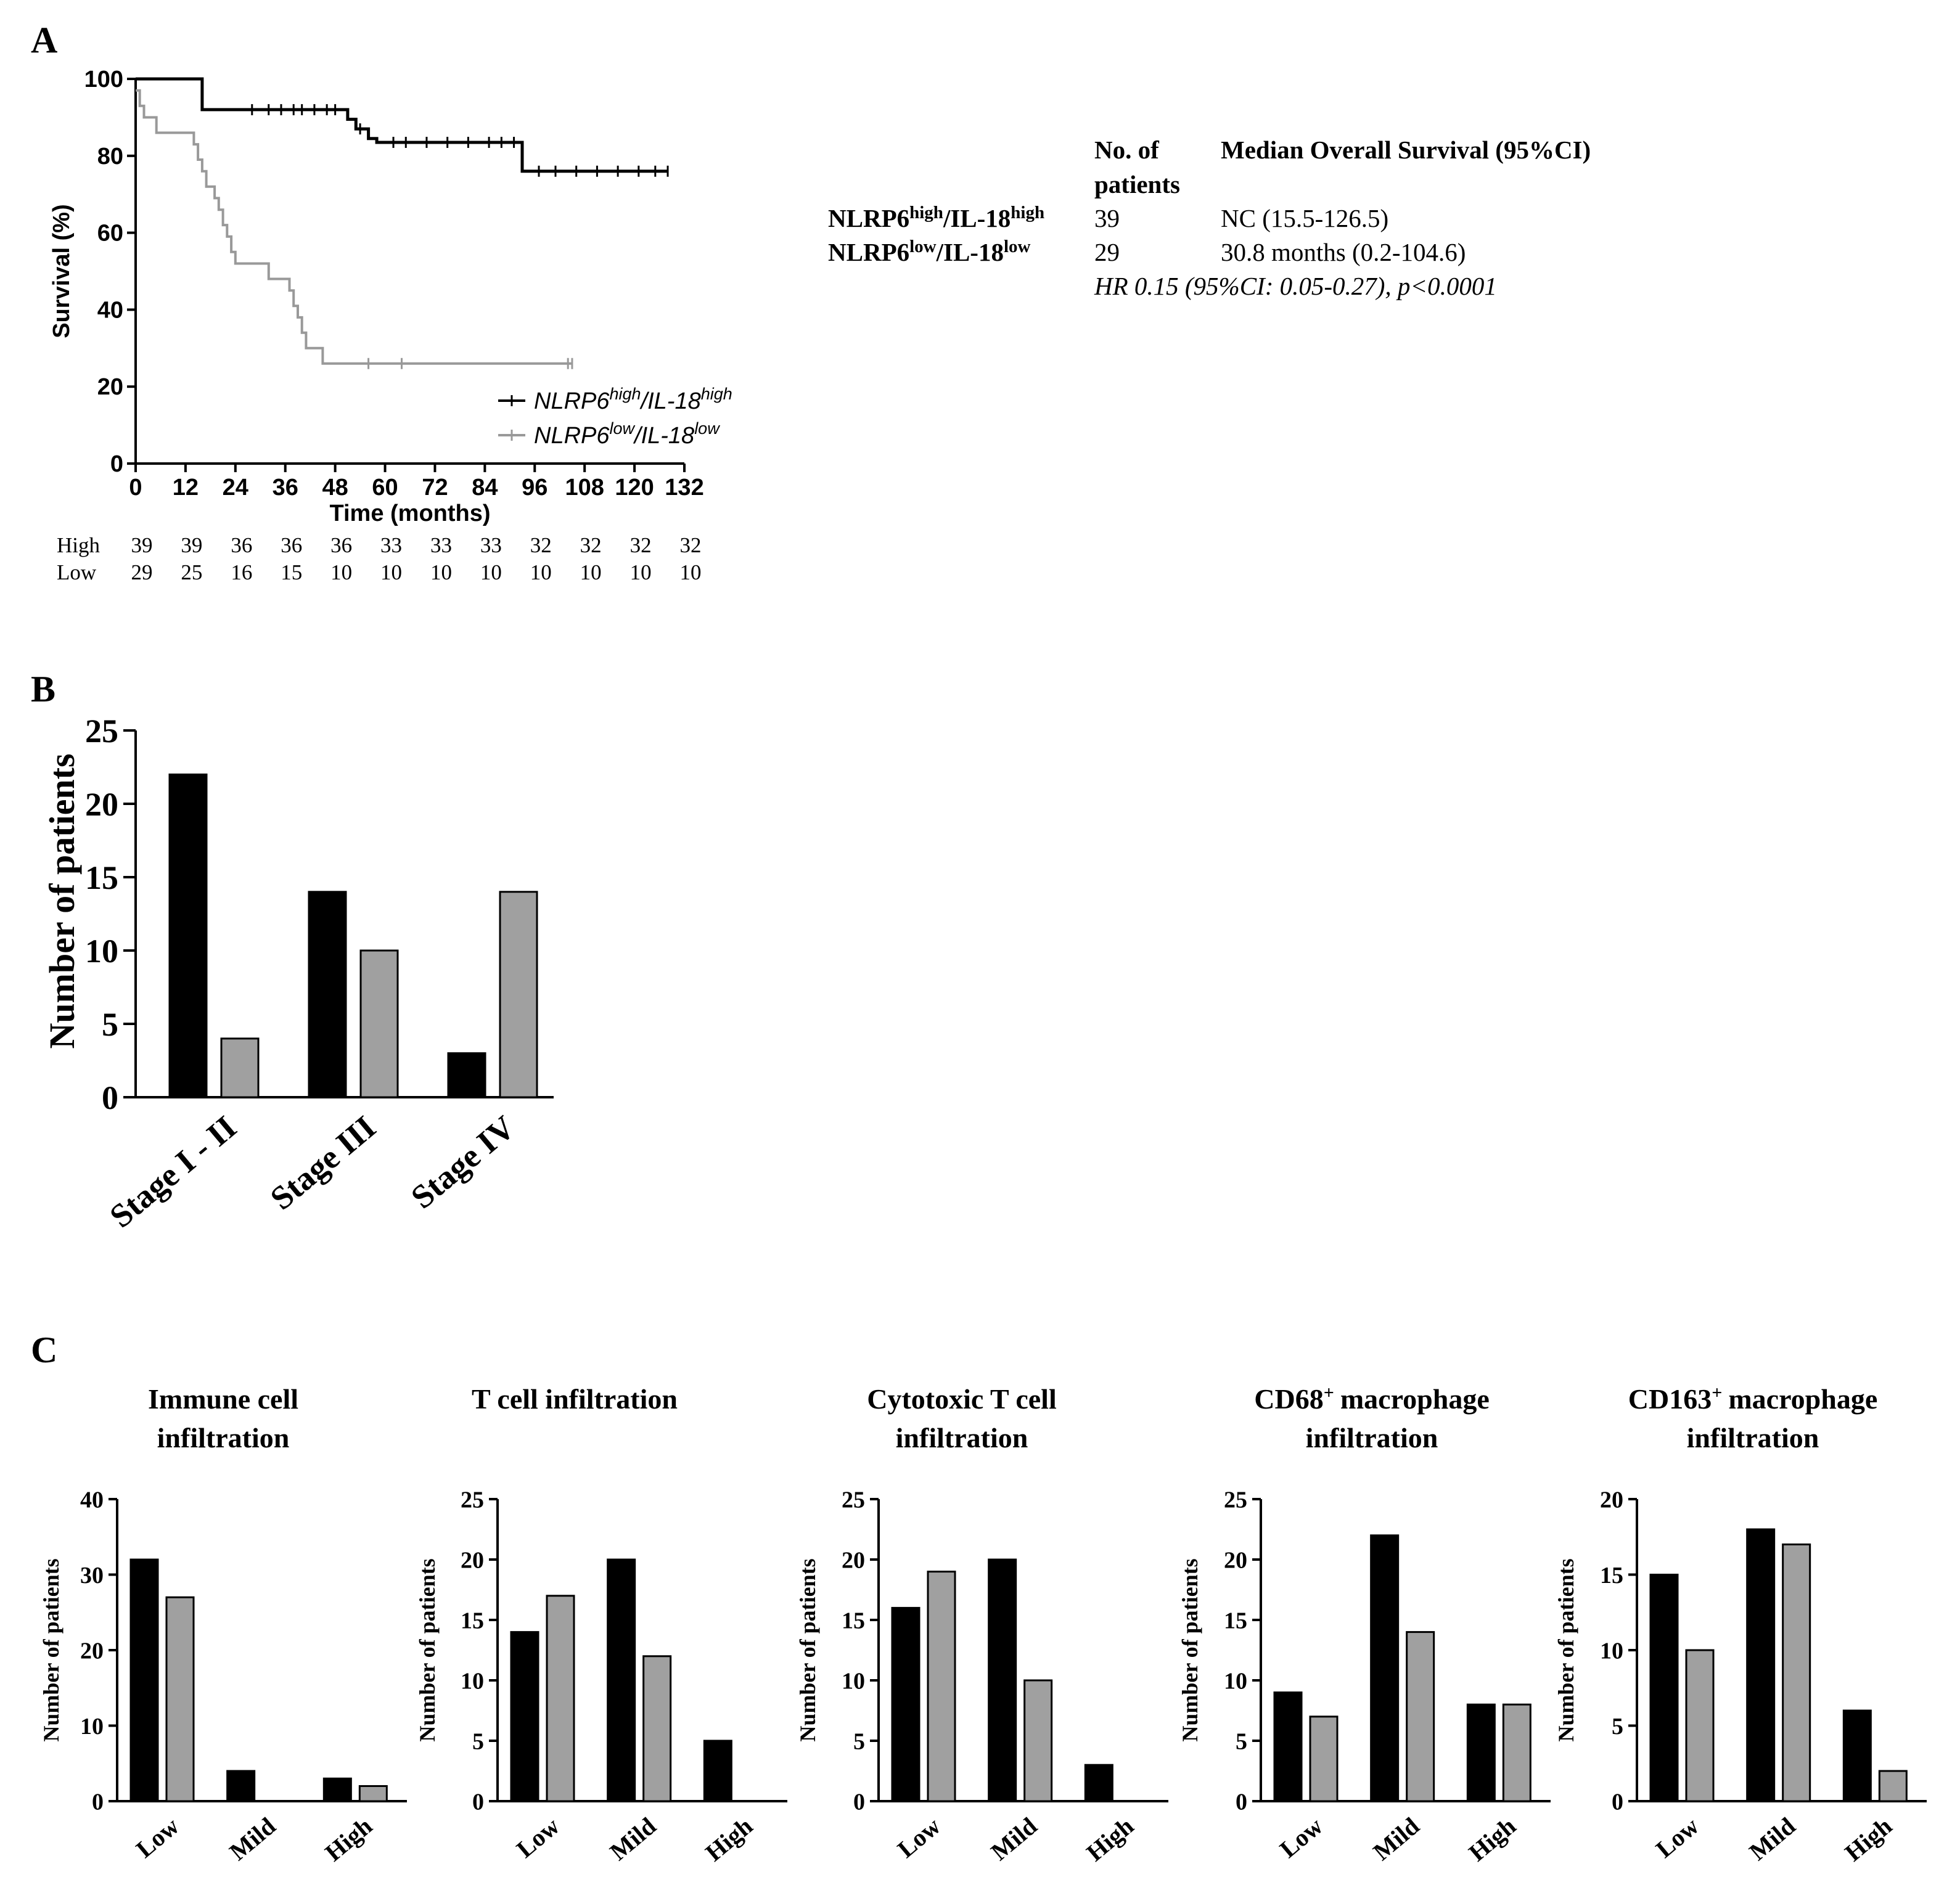 Image resolution: width=1960 pixels, height=1885 pixels. Describe the element at coordinates (859, 1802) in the screenshot. I see `c3-y-tick-label: 0` at that location.